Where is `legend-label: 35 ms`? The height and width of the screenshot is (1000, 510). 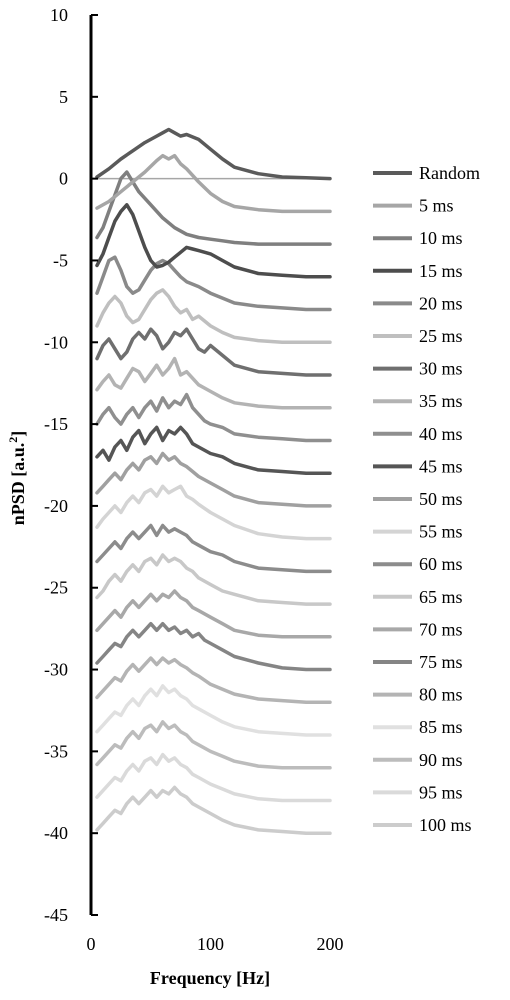
legend-label: 35 ms is located at coordinates (441, 401).